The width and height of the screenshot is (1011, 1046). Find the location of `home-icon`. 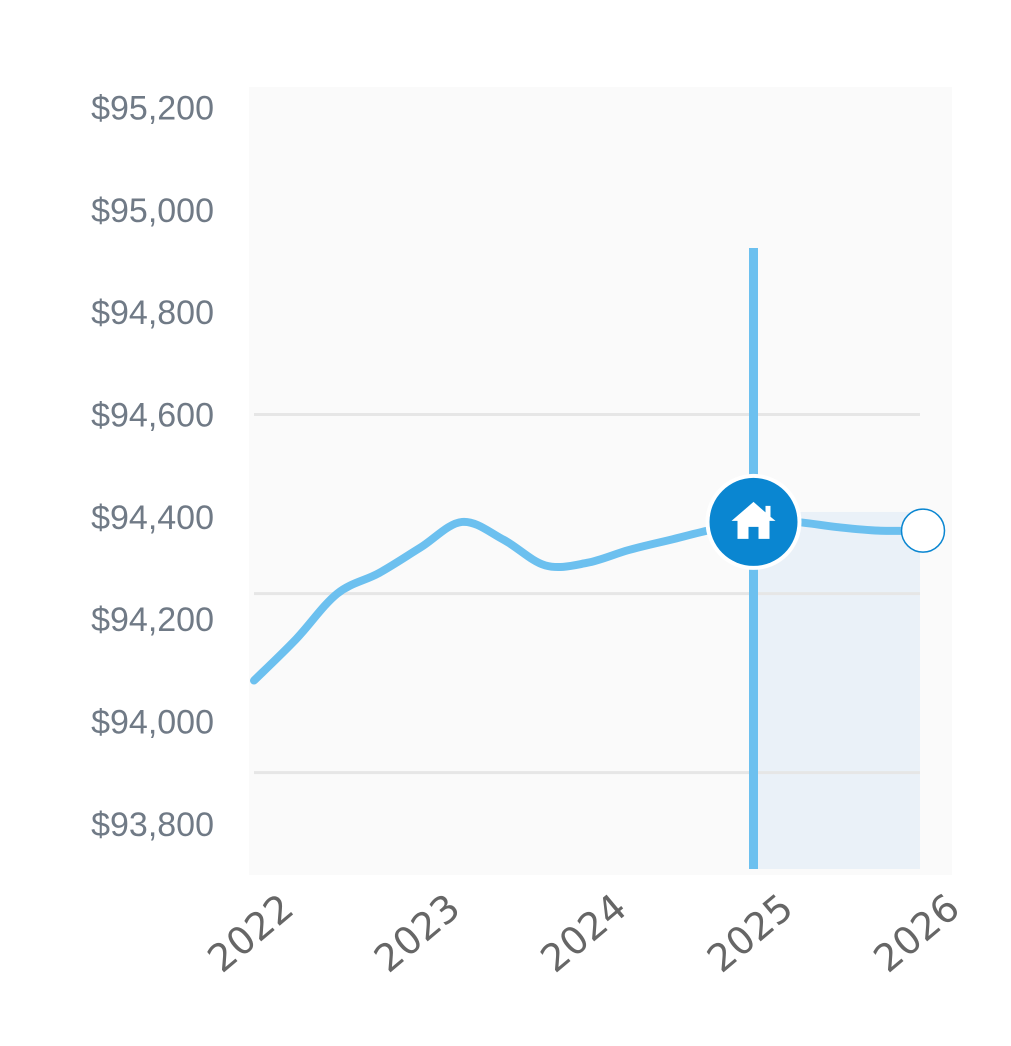

home-icon is located at coordinates (753, 520).